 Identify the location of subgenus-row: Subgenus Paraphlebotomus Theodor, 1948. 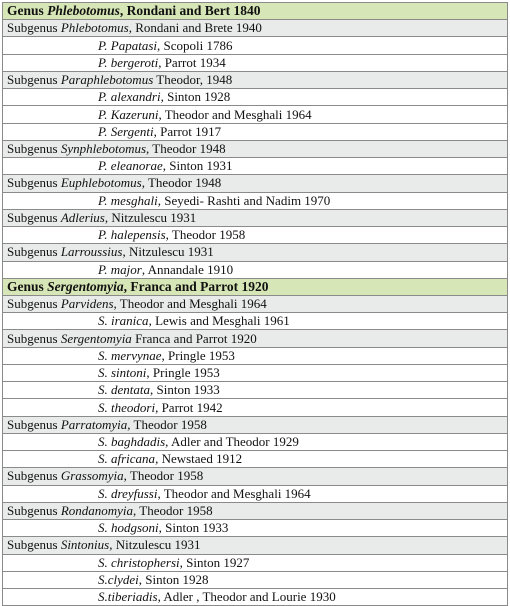
(255, 80).